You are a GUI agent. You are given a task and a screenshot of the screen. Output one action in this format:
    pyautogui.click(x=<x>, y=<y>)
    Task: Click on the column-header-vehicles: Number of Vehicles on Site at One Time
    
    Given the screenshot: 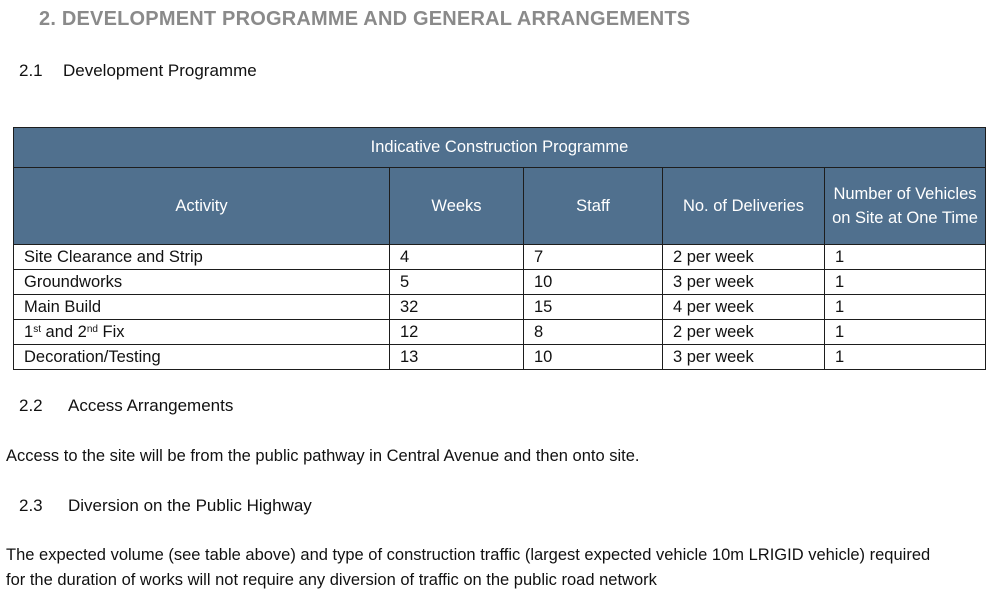 What is the action you would take?
    pyautogui.click(x=905, y=206)
    